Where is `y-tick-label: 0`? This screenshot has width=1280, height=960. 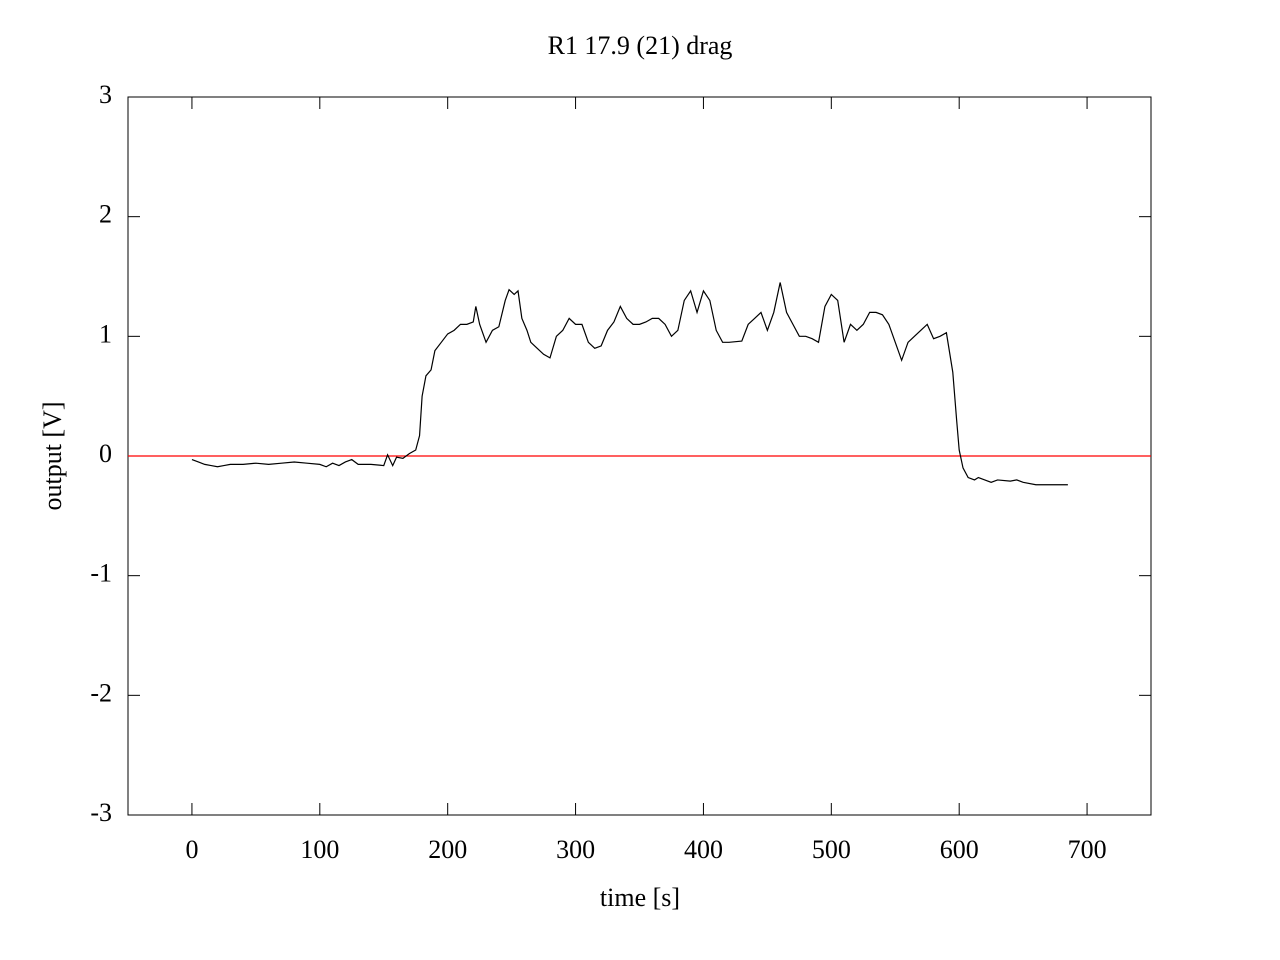
y-tick-label: 0 is located at coordinates (105, 453).